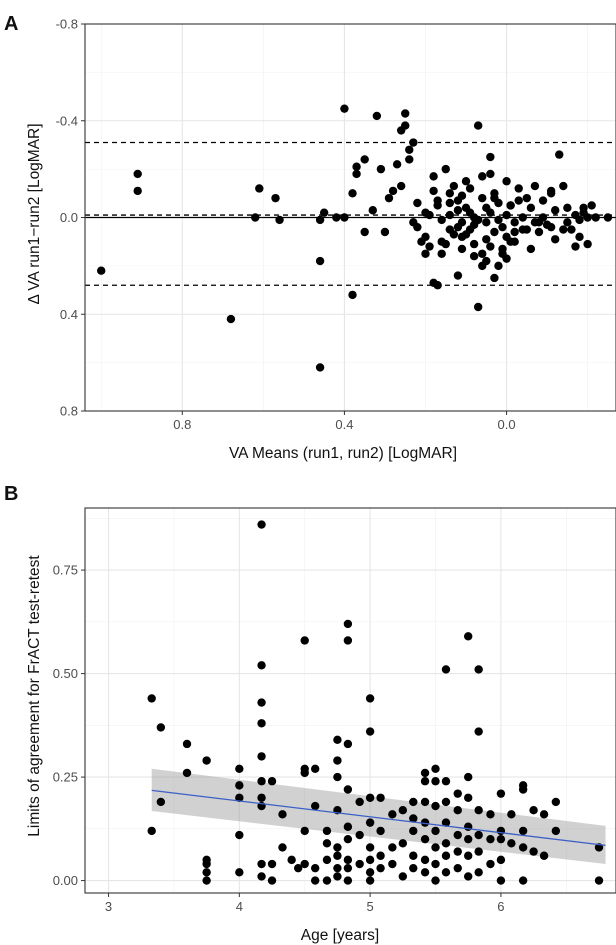  Describe the element at coordinates (69, 411) in the screenshot. I see `panel-a-ytick-label: 0.8` at that location.